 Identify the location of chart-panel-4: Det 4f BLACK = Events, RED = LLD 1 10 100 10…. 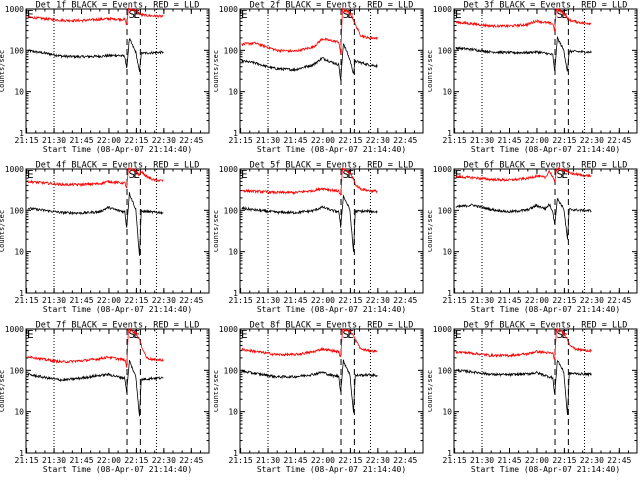
(105, 237).